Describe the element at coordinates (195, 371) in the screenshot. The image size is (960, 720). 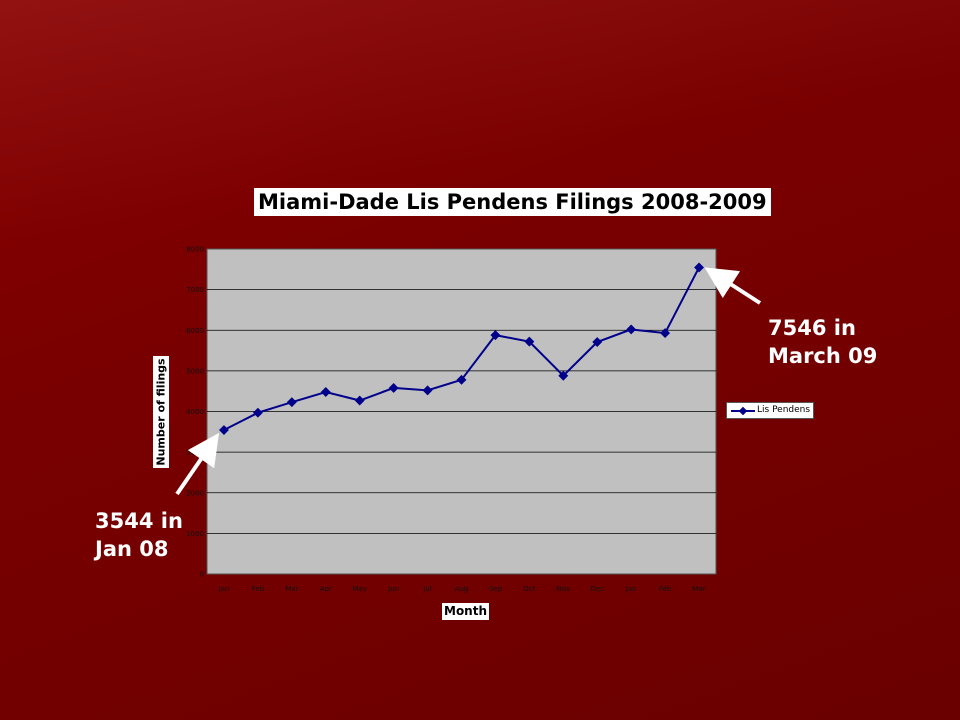
I see `y-tick-label: 5000` at that location.